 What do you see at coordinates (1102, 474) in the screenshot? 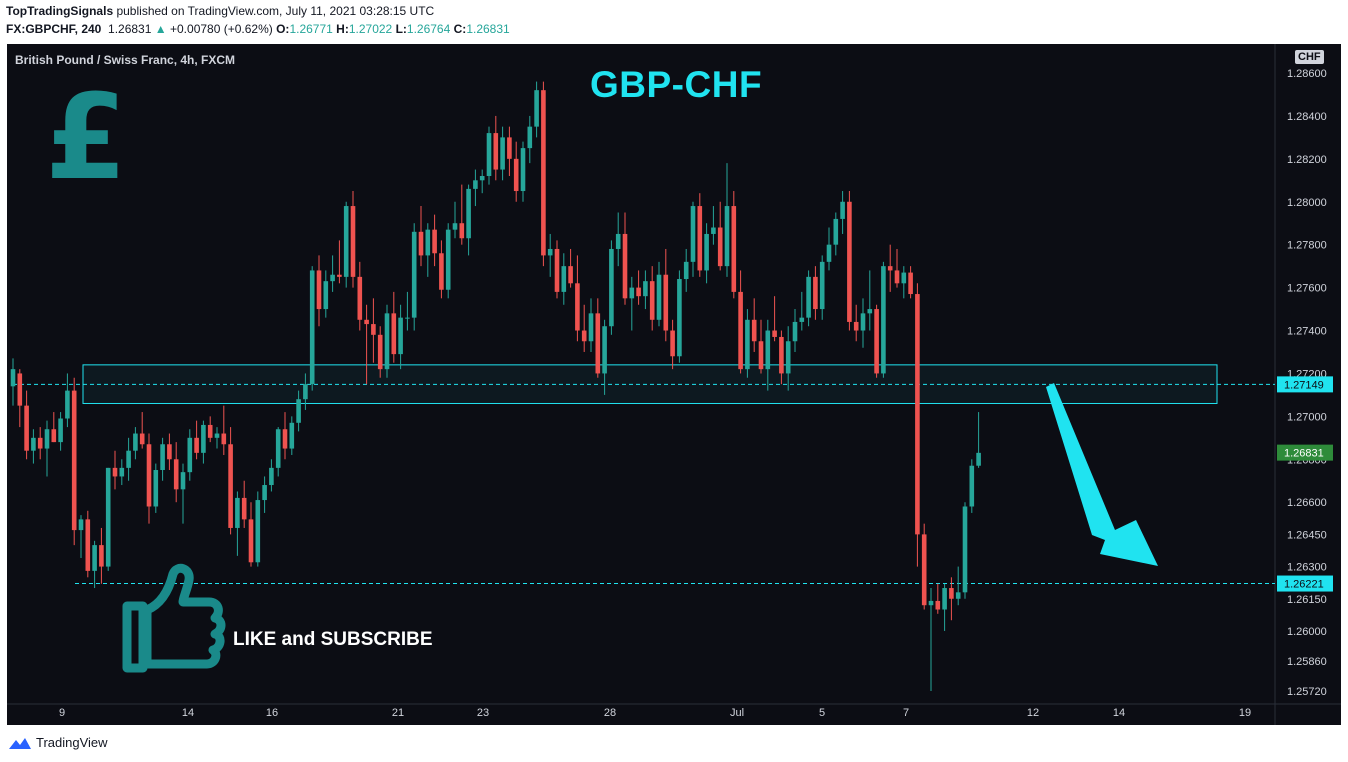
I see `down-arrow-annotation` at bounding box center [1102, 474].